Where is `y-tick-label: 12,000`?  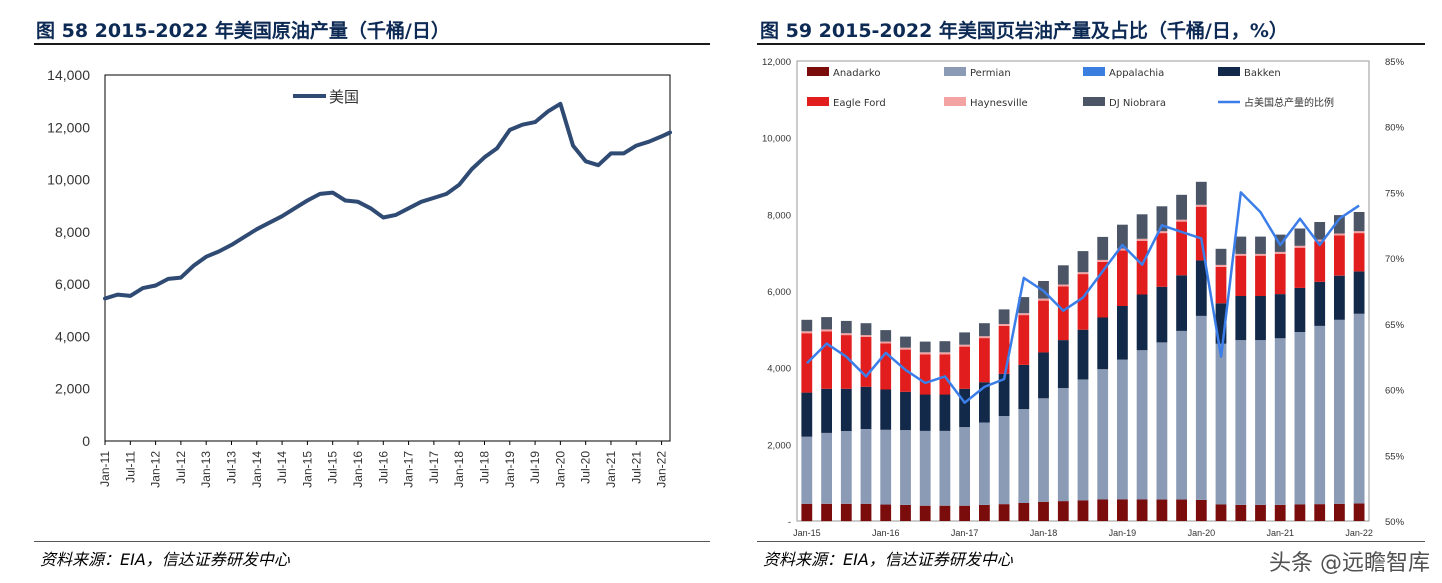
y-tick-label: 12,000 is located at coordinates (68, 127).